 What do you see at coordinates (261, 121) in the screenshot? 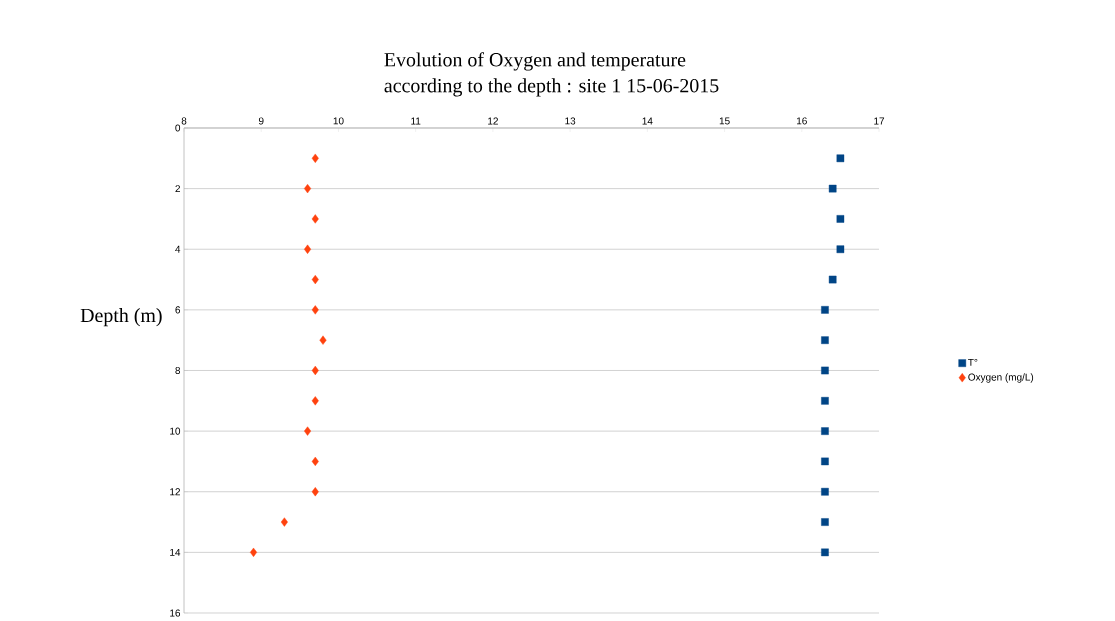
I see `x-tick-label: 9` at bounding box center [261, 121].